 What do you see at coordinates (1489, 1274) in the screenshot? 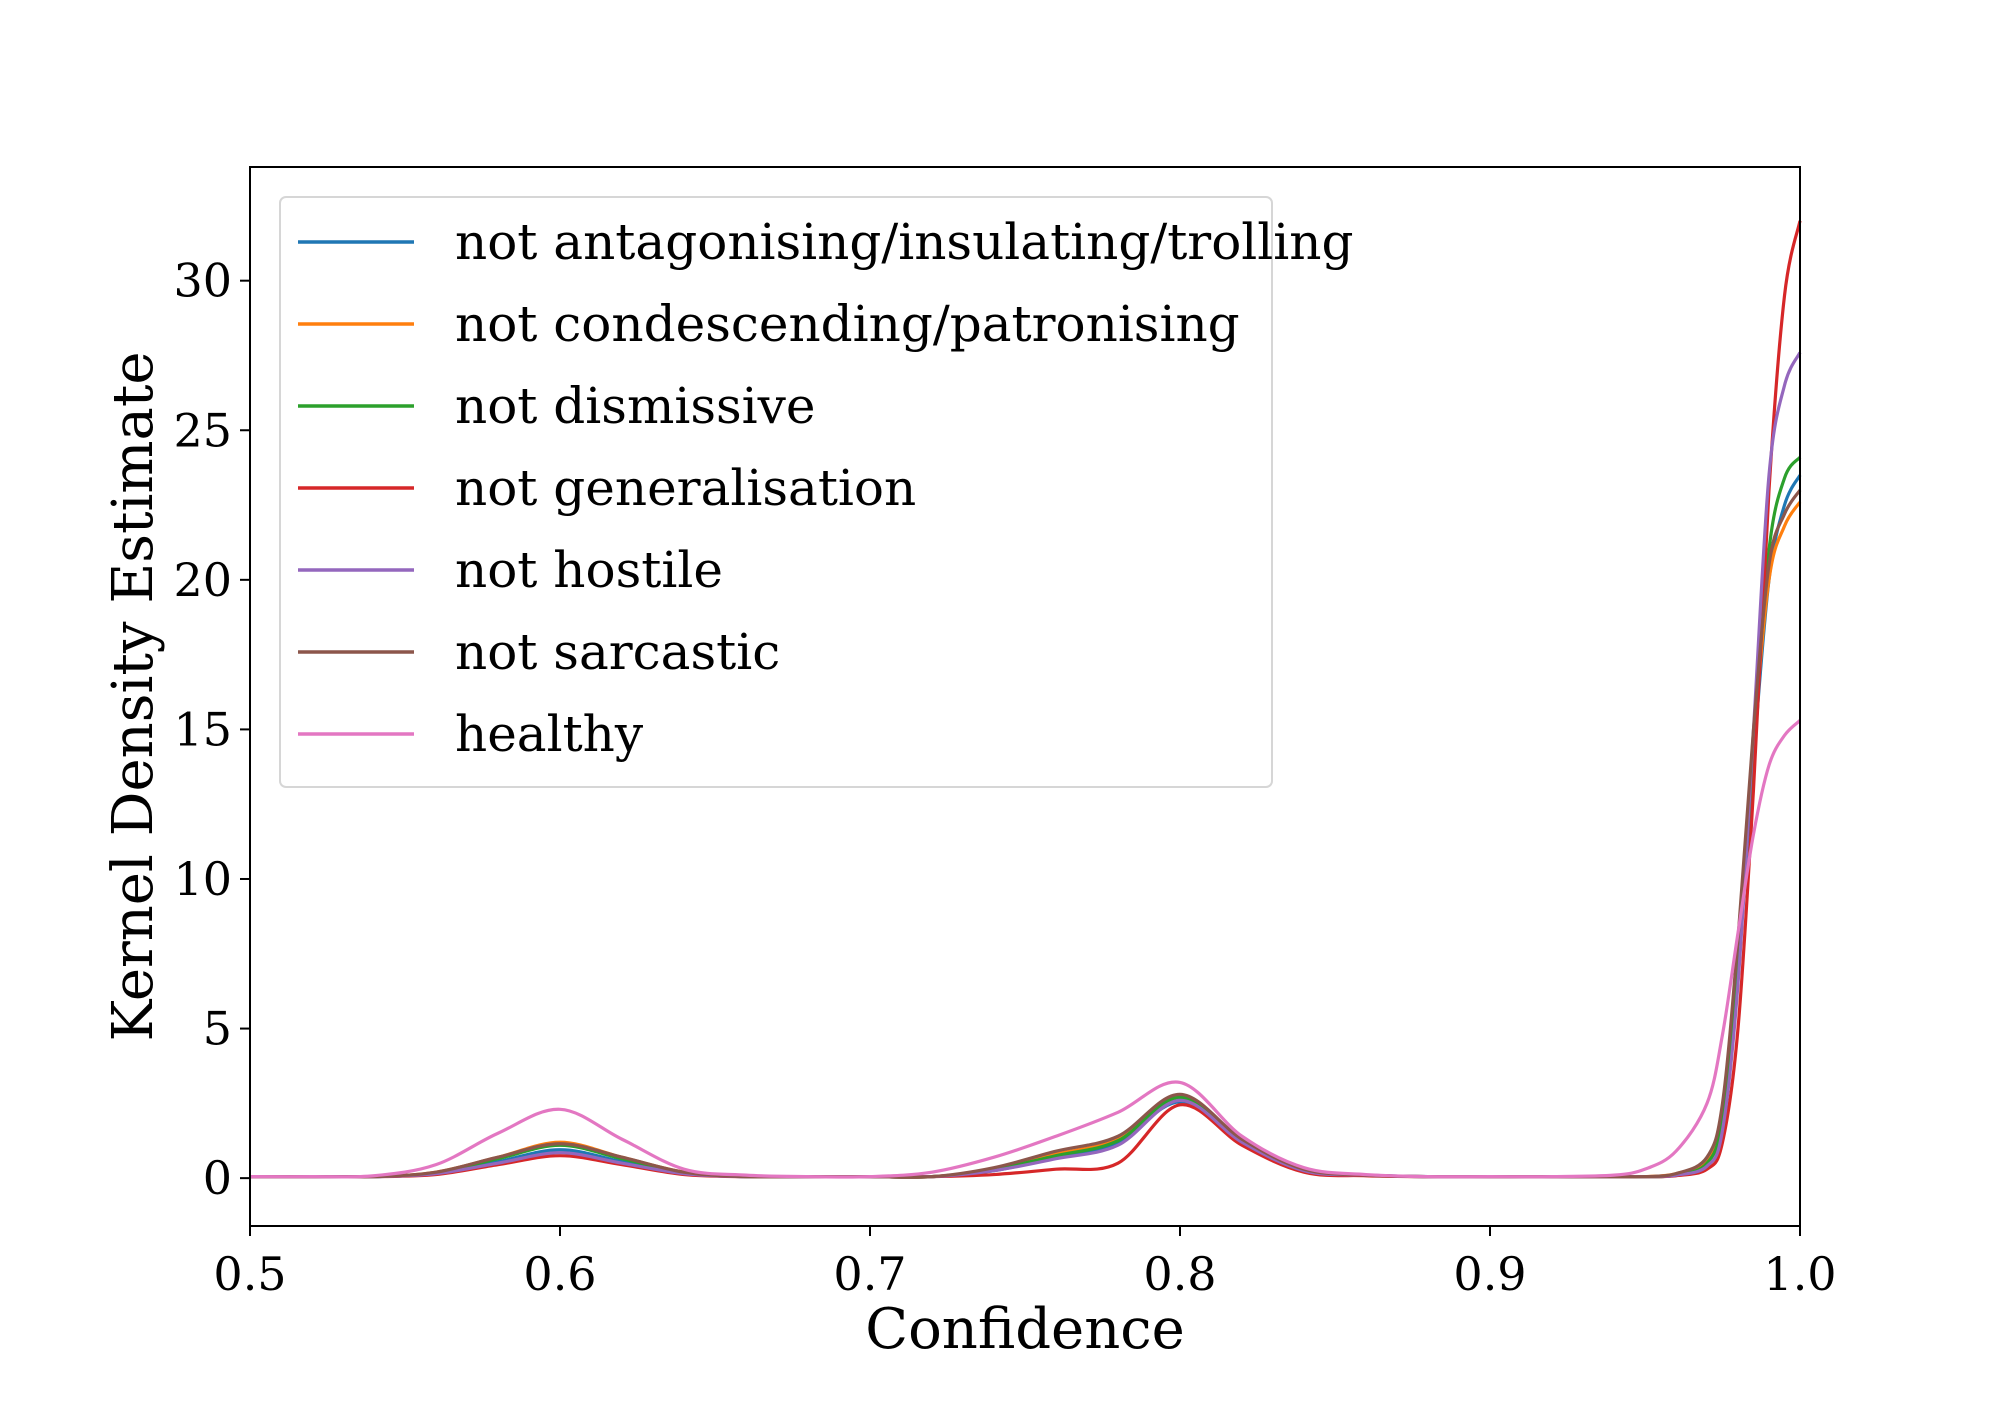
I see `x-tick-label: 0.9` at bounding box center [1489, 1274].